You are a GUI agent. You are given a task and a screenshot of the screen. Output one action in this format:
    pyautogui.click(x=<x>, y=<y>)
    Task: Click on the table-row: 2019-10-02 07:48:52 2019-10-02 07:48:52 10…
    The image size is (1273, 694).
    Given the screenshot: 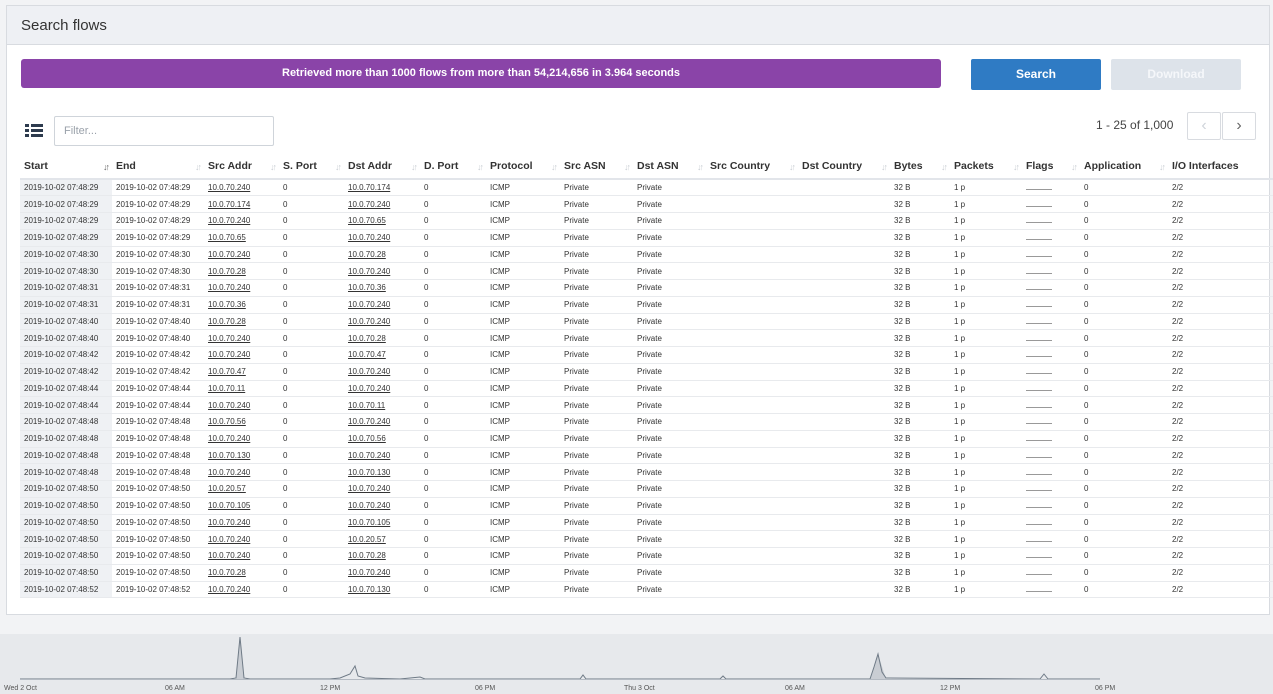 What is the action you would take?
    pyautogui.click(x=646, y=590)
    